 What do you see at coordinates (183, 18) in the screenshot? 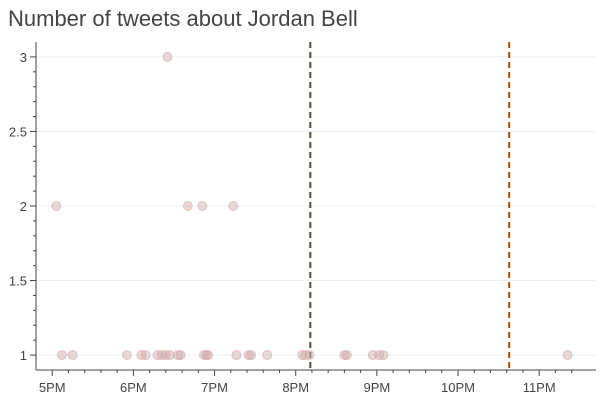
I see `chart-title: Number of tweets about Jordan Bell` at bounding box center [183, 18].